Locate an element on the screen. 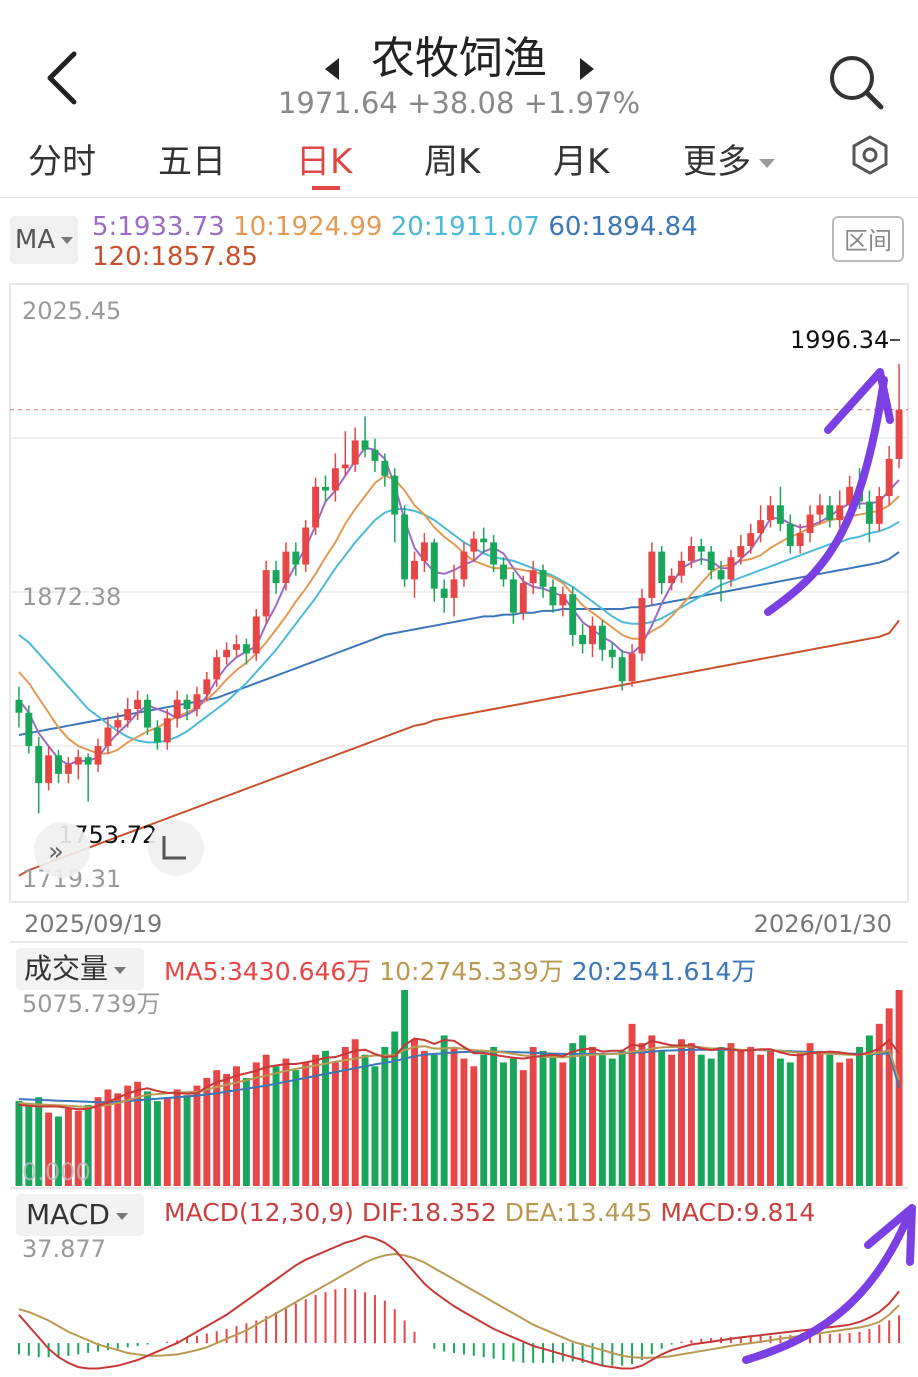 The image size is (918, 1377). ma120-value: 120:1857.85 is located at coordinates (175, 257).